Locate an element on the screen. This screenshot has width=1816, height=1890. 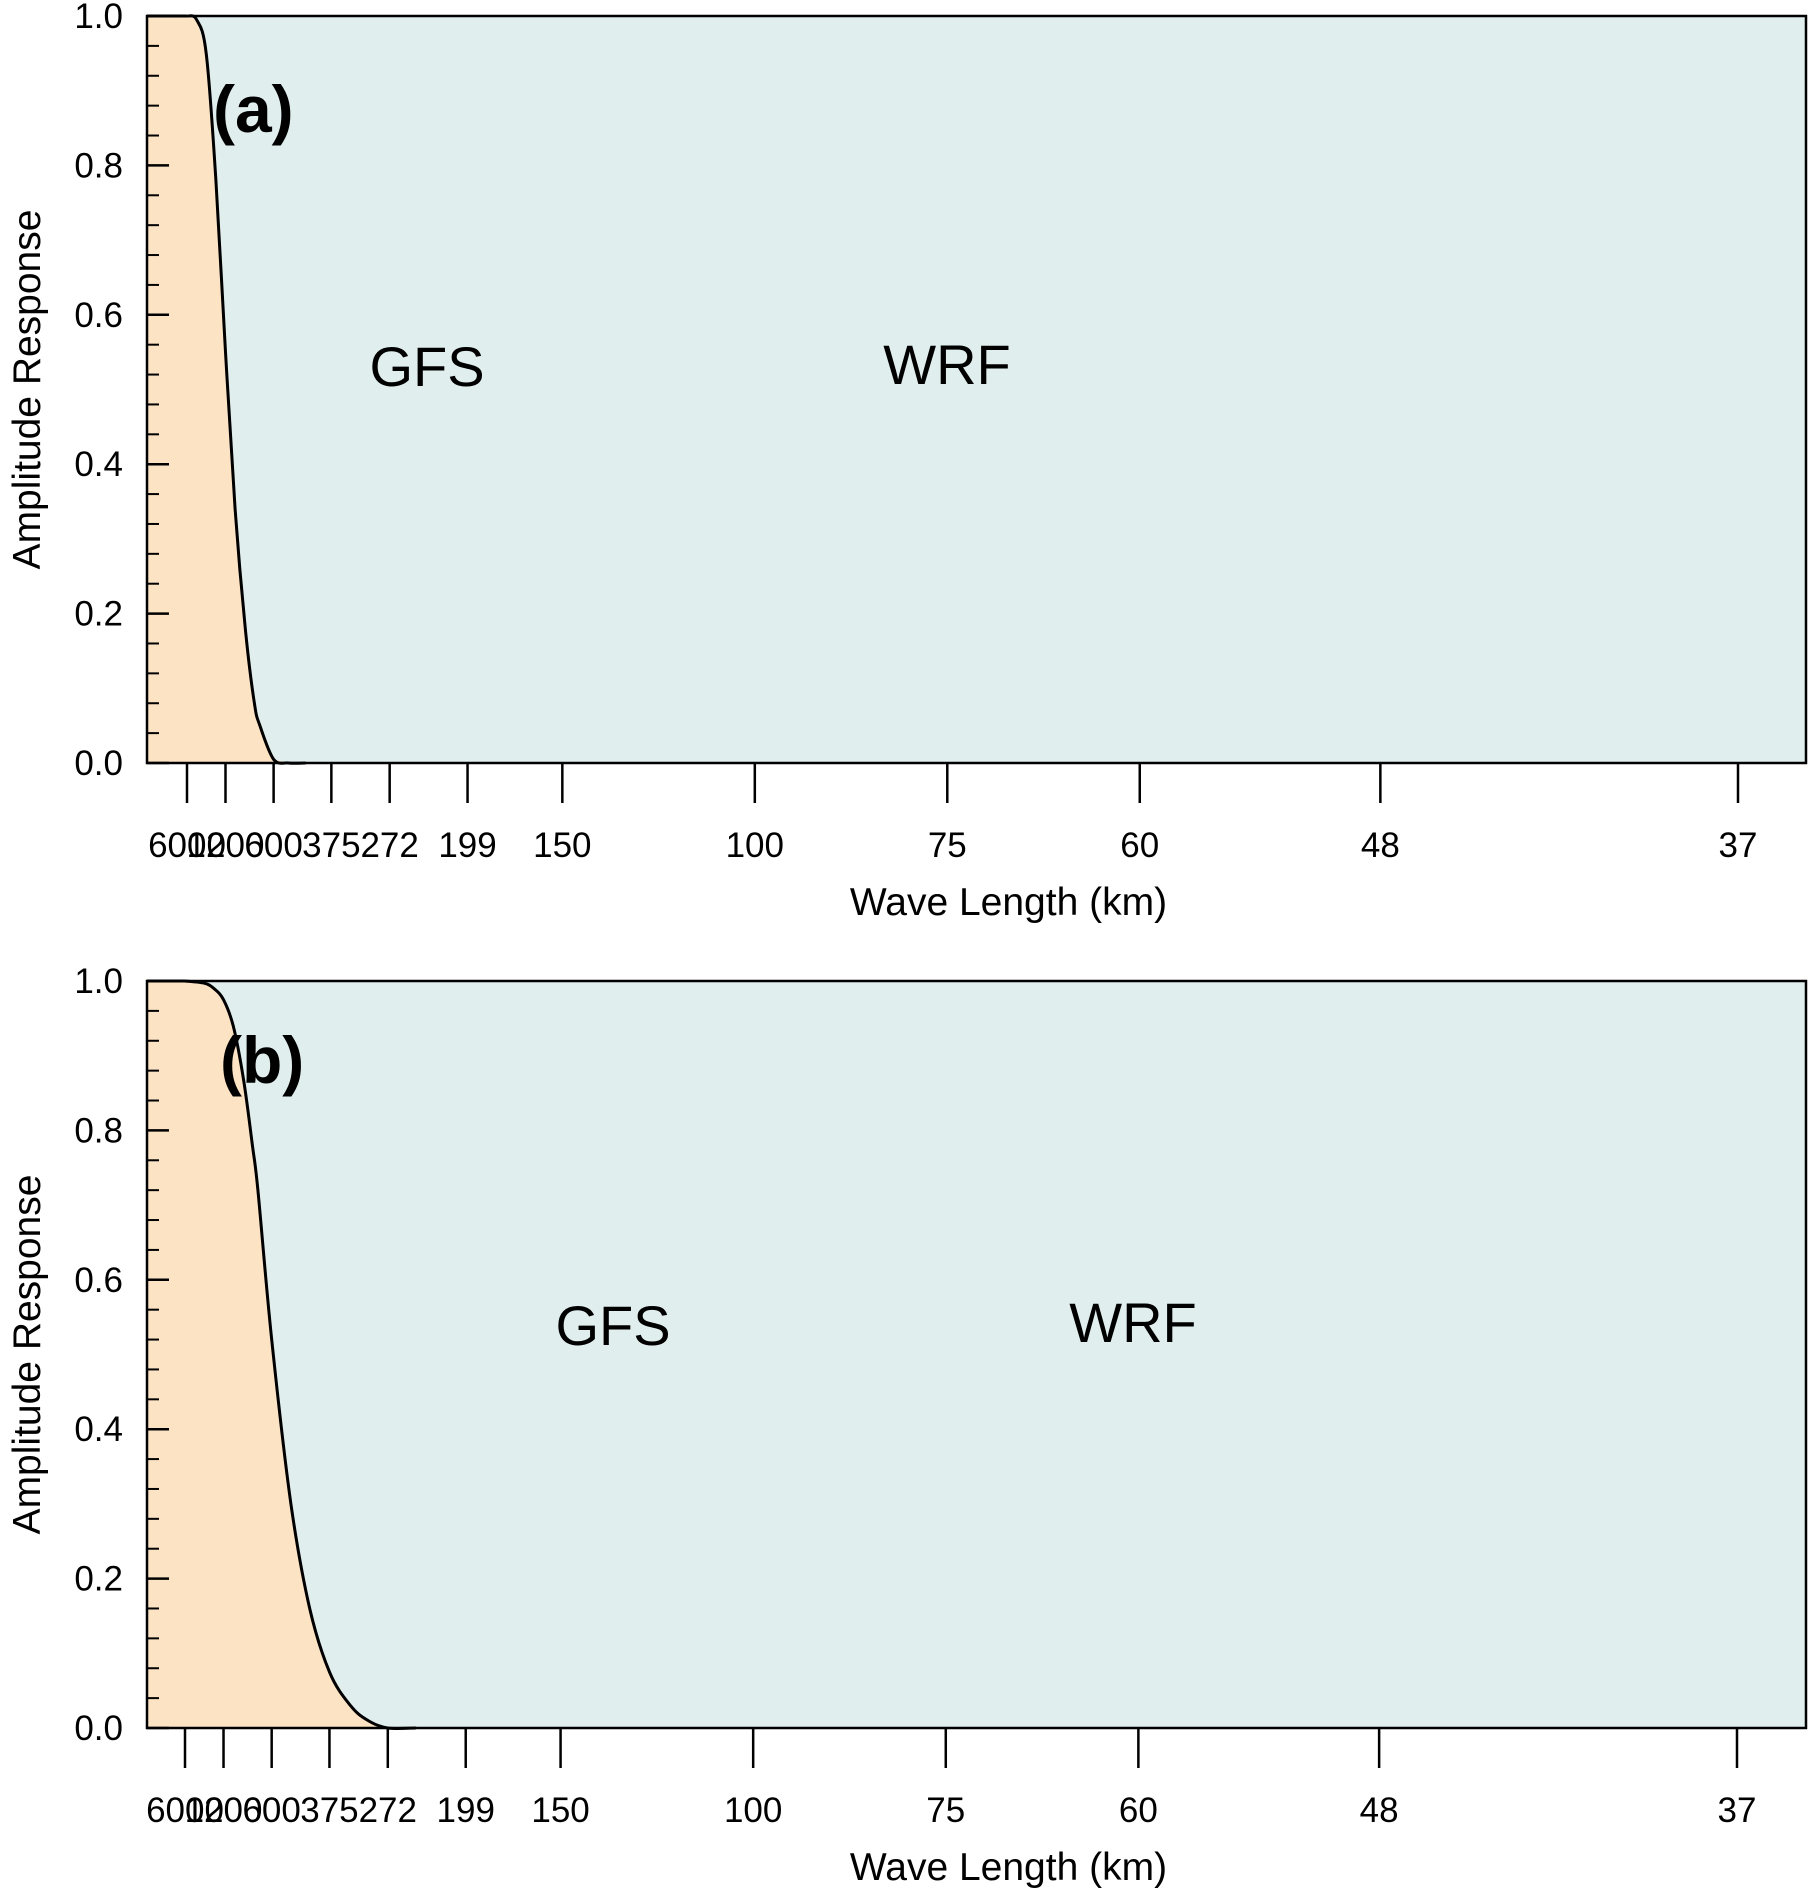
gfs-region is located at coordinates (282, 1354).